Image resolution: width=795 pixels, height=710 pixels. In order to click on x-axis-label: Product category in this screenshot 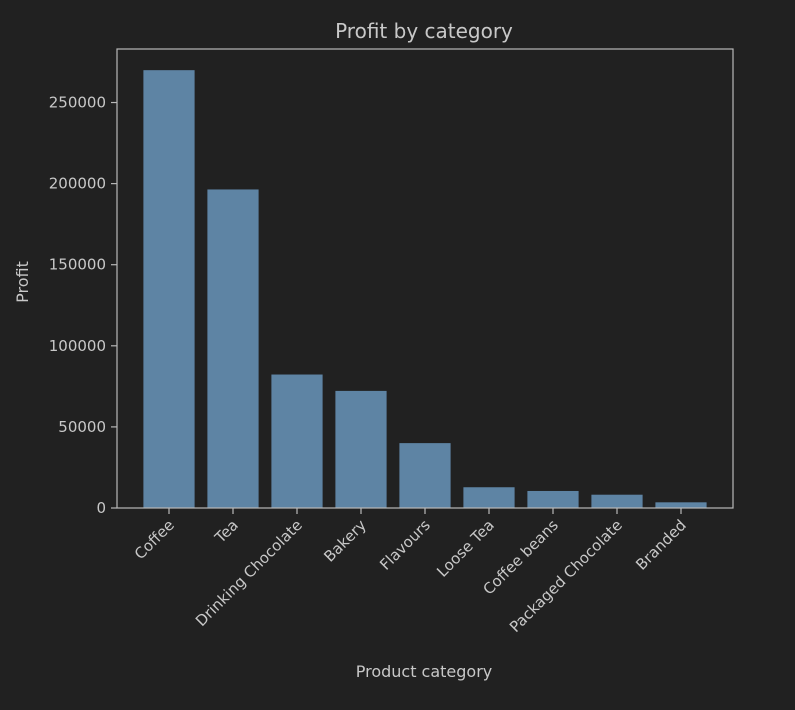, I will do `click(424, 671)`.